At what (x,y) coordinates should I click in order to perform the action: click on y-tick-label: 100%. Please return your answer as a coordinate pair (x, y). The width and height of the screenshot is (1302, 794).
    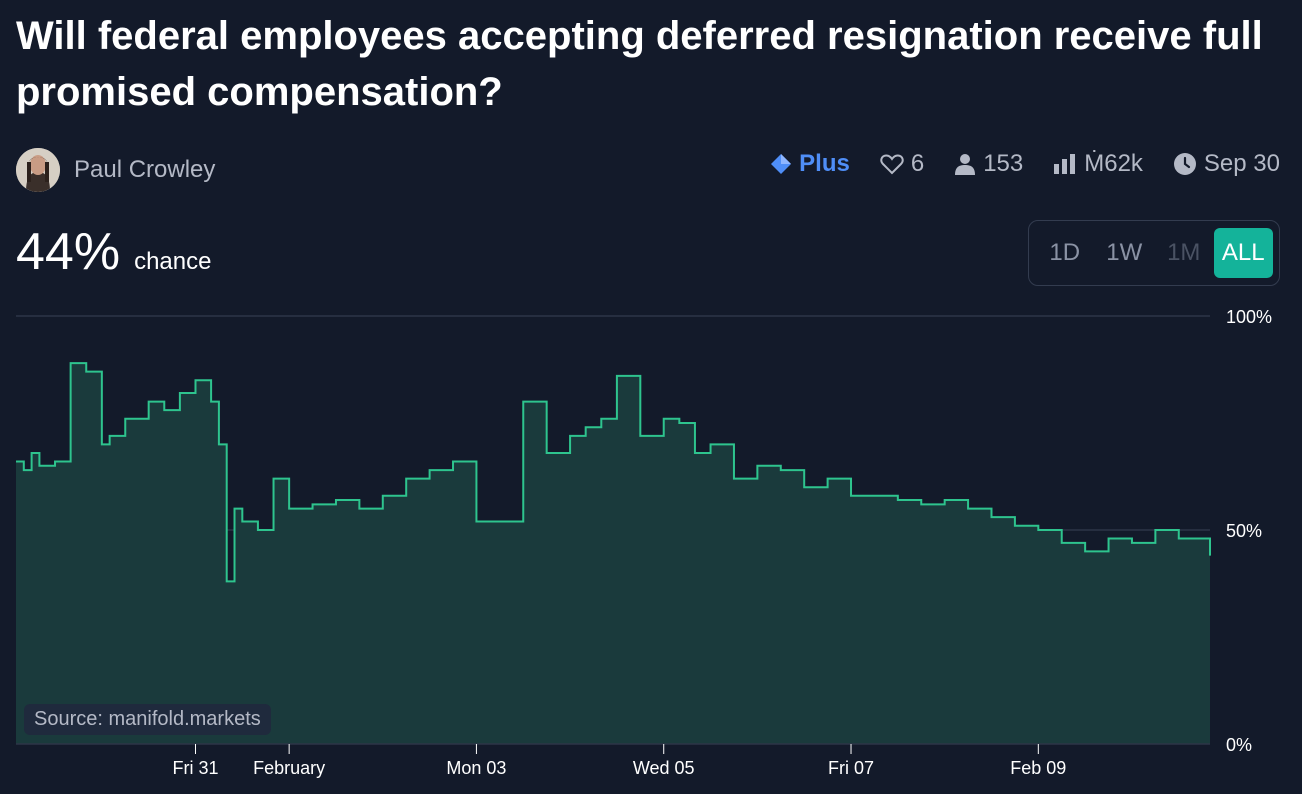
    Looking at the image, I should click on (1249, 317).